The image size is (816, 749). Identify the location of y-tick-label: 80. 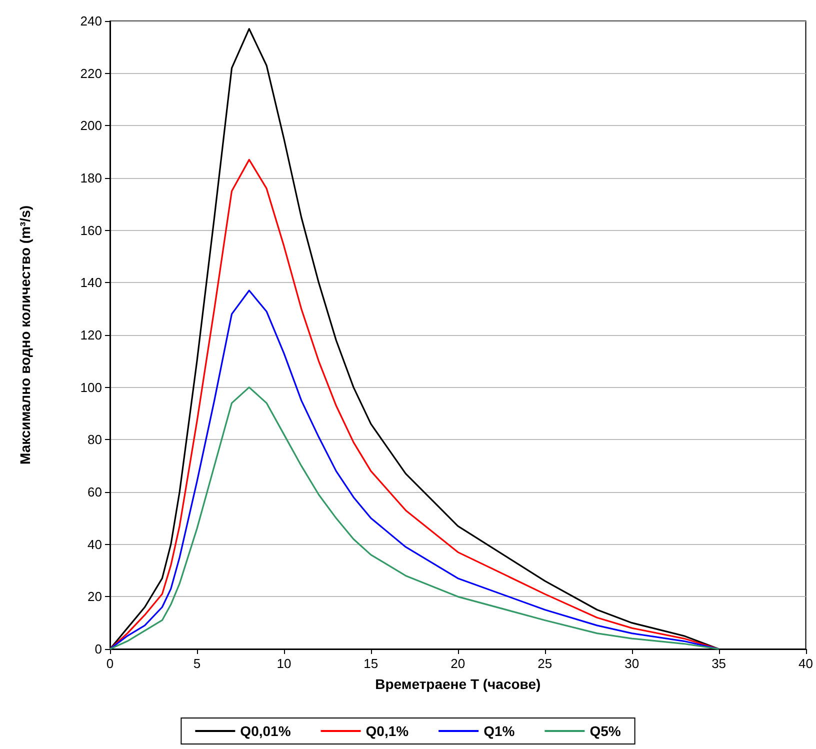
(95, 440).